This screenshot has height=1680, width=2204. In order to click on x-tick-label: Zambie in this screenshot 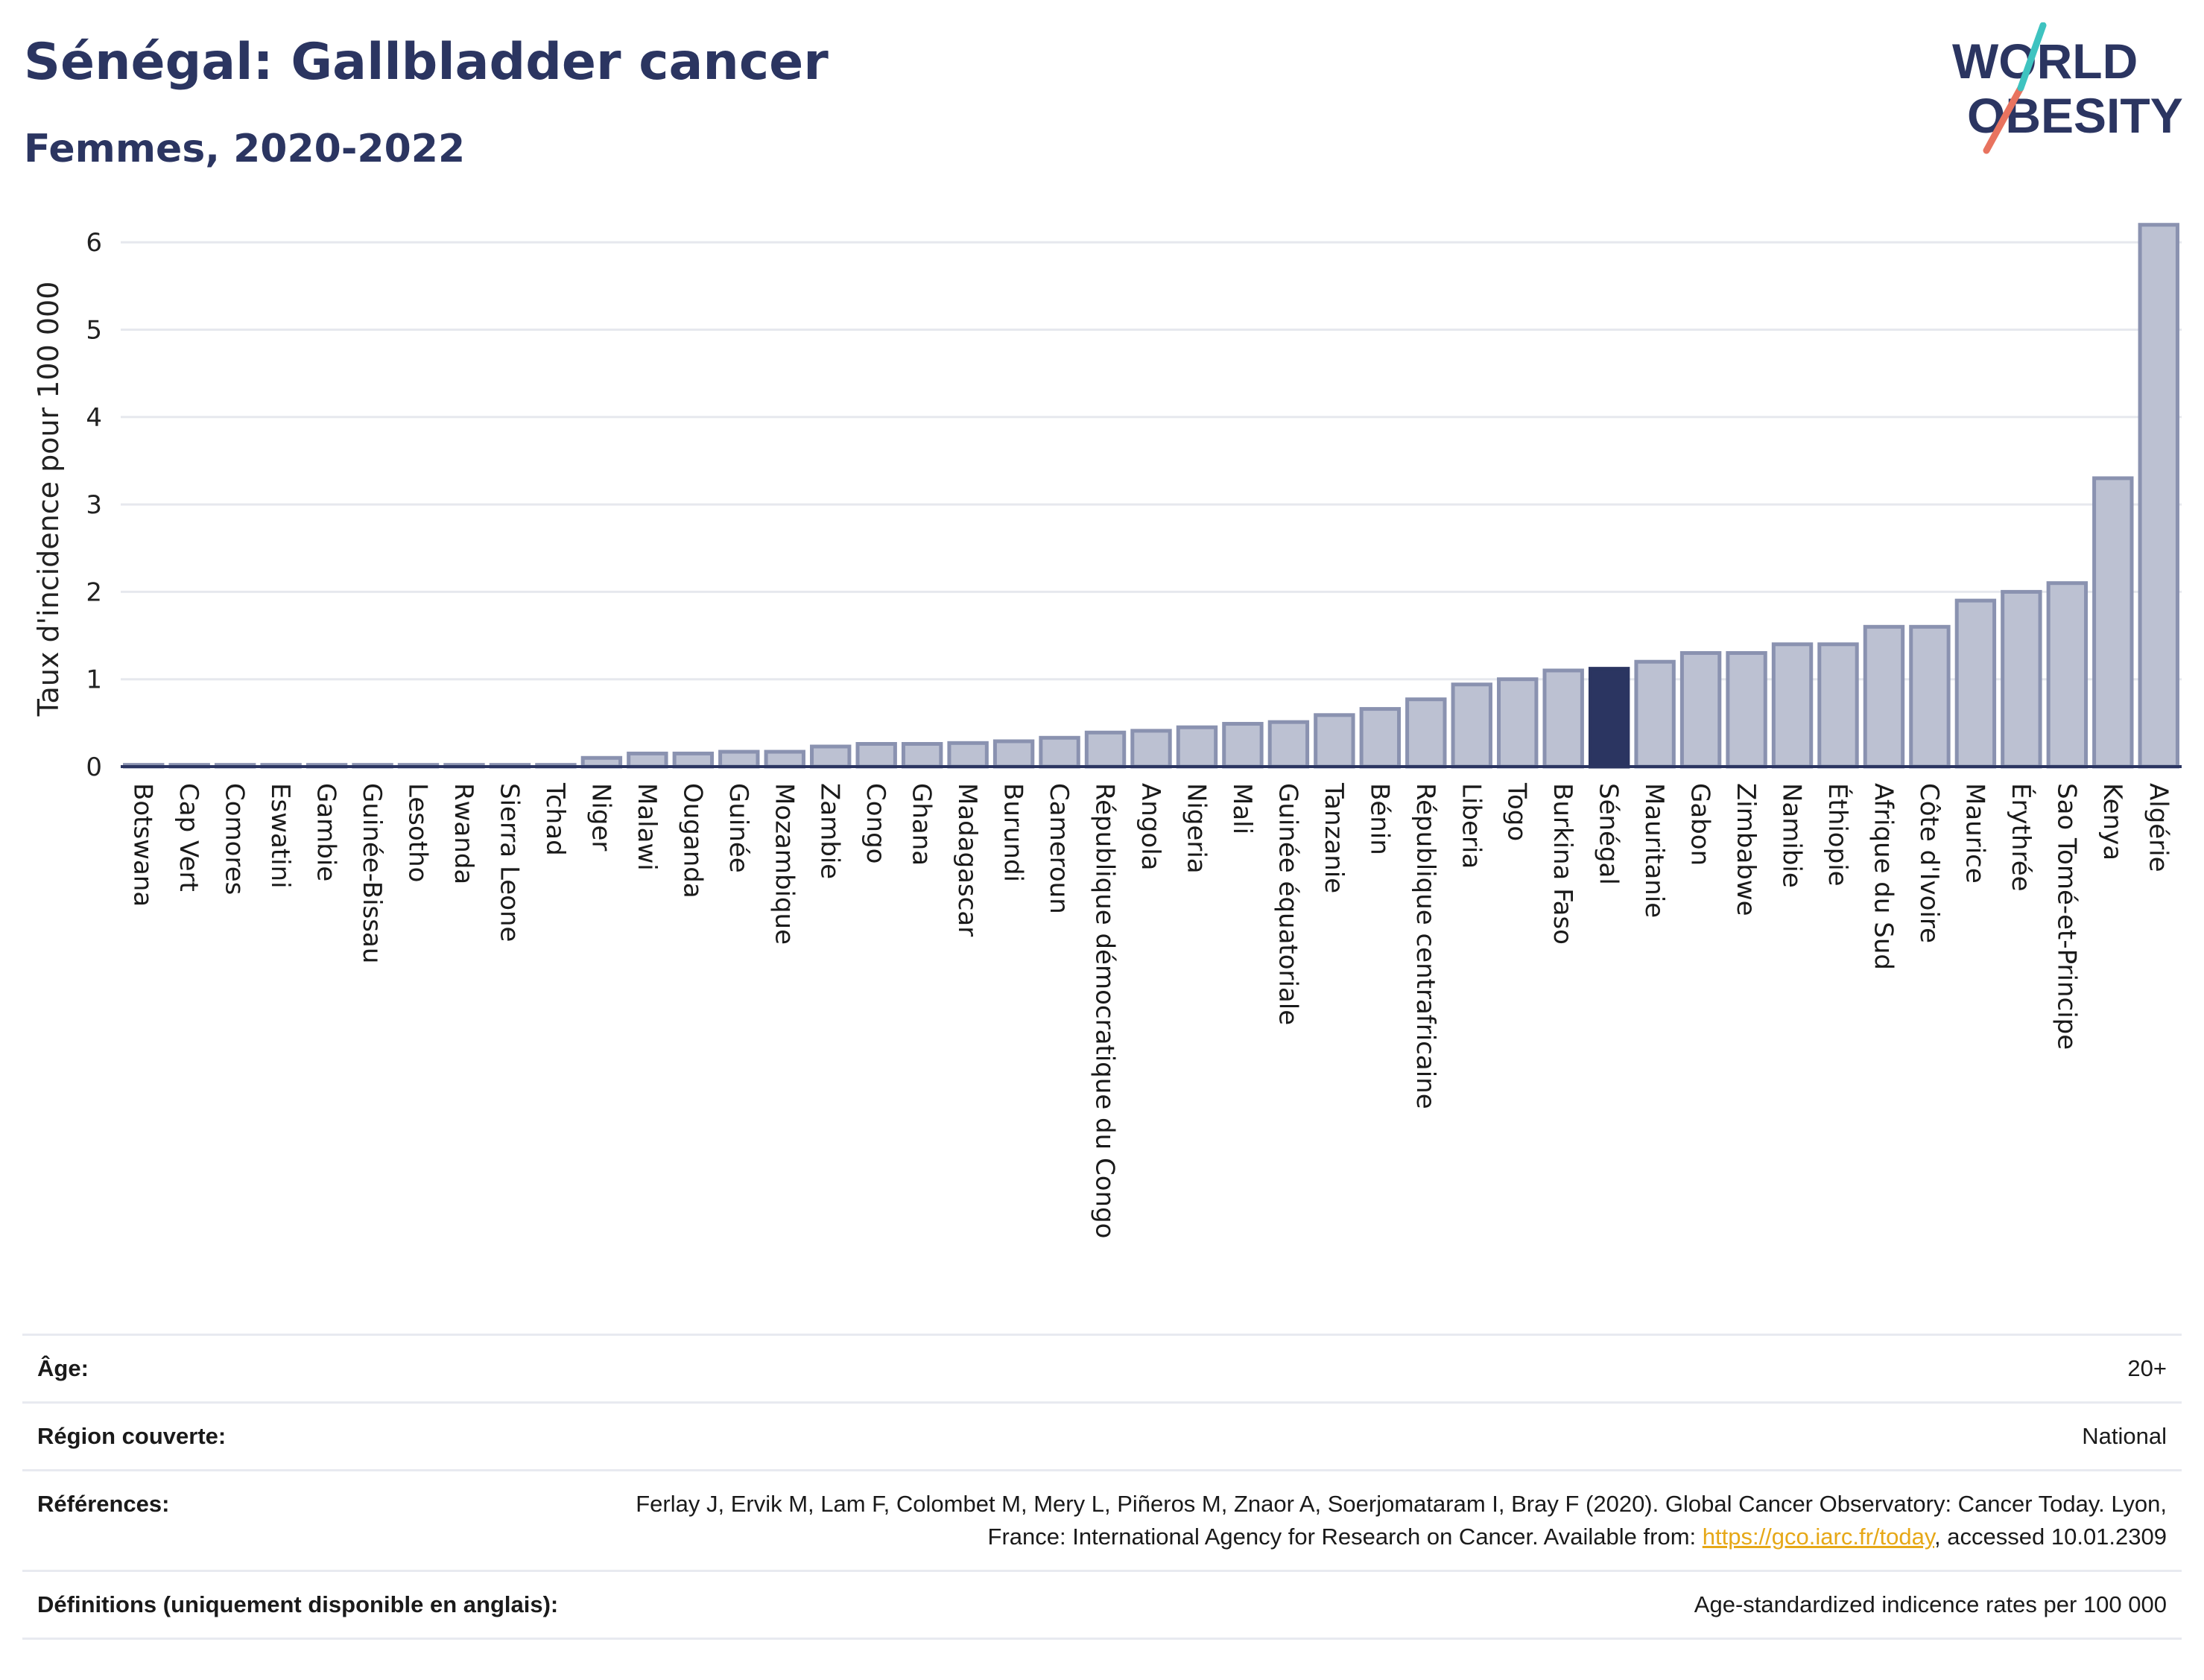, I will do `click(830, 831)`.